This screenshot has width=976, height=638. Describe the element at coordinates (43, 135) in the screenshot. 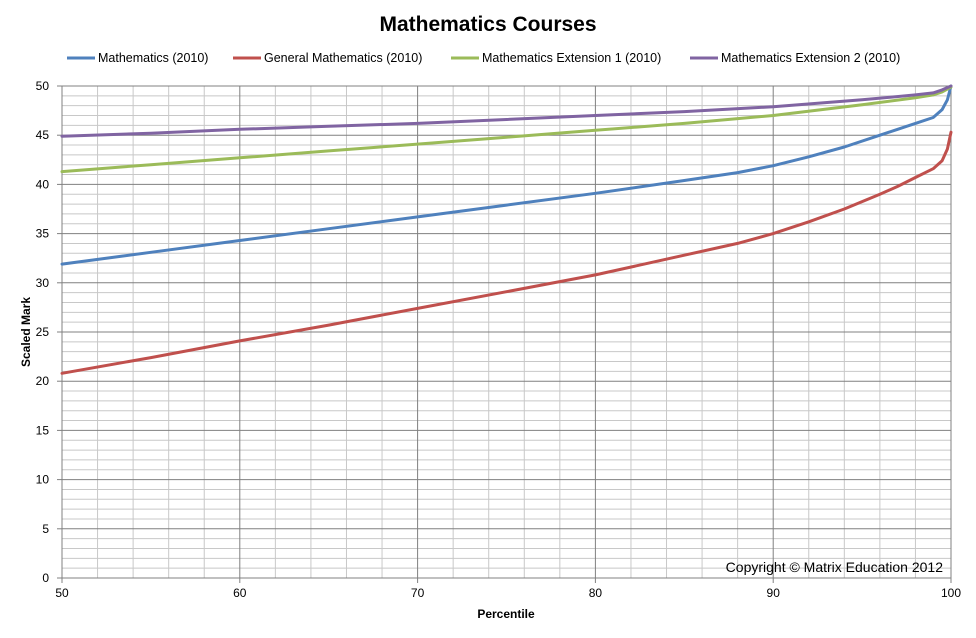

I see `y-tick-label: 45` at that location.